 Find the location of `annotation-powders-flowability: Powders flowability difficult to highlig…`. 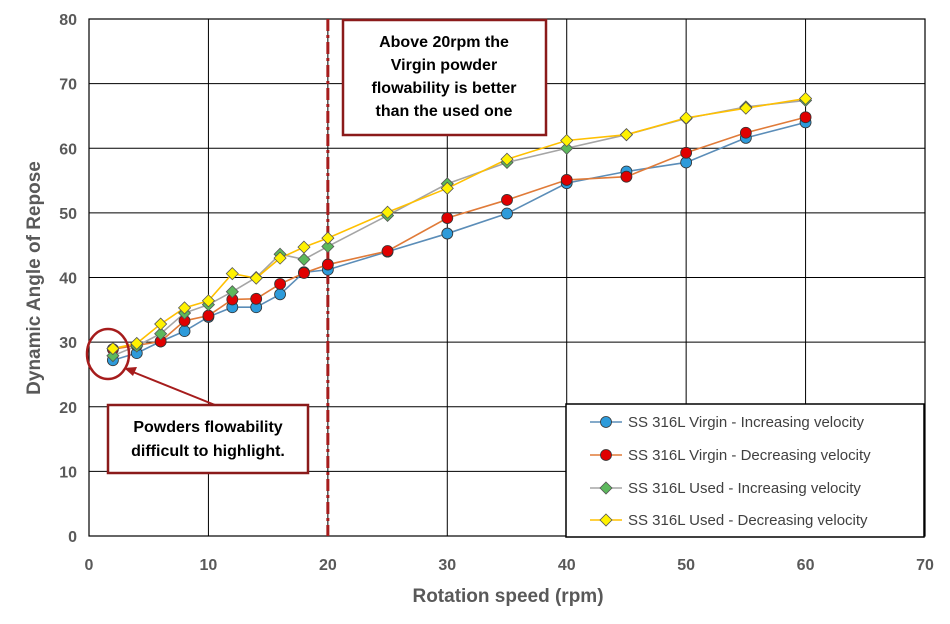

annotation-powders-flowability: Powders flowability difficult to highlig… is located at coordinates (197, 401).